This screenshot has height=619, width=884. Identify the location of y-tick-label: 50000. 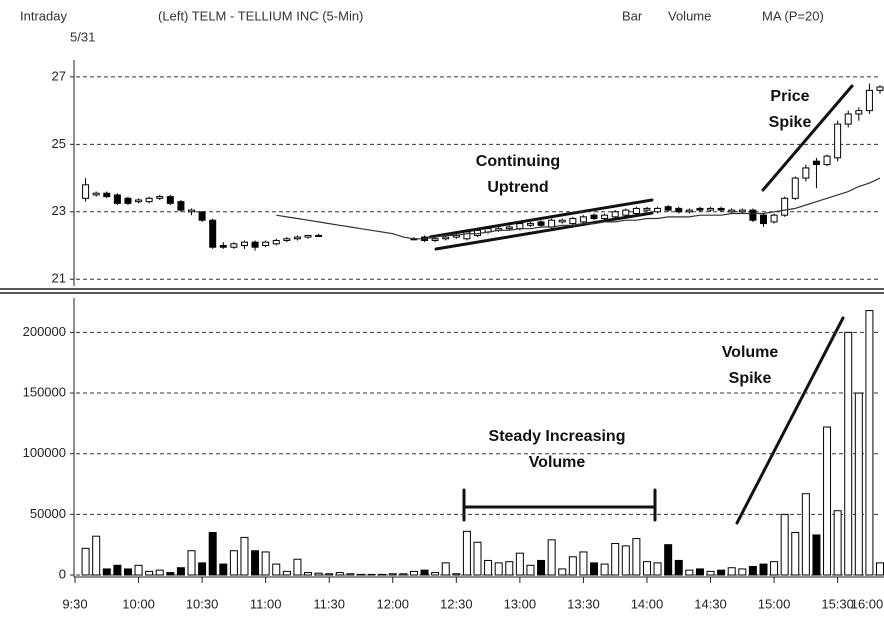
(48, 513).